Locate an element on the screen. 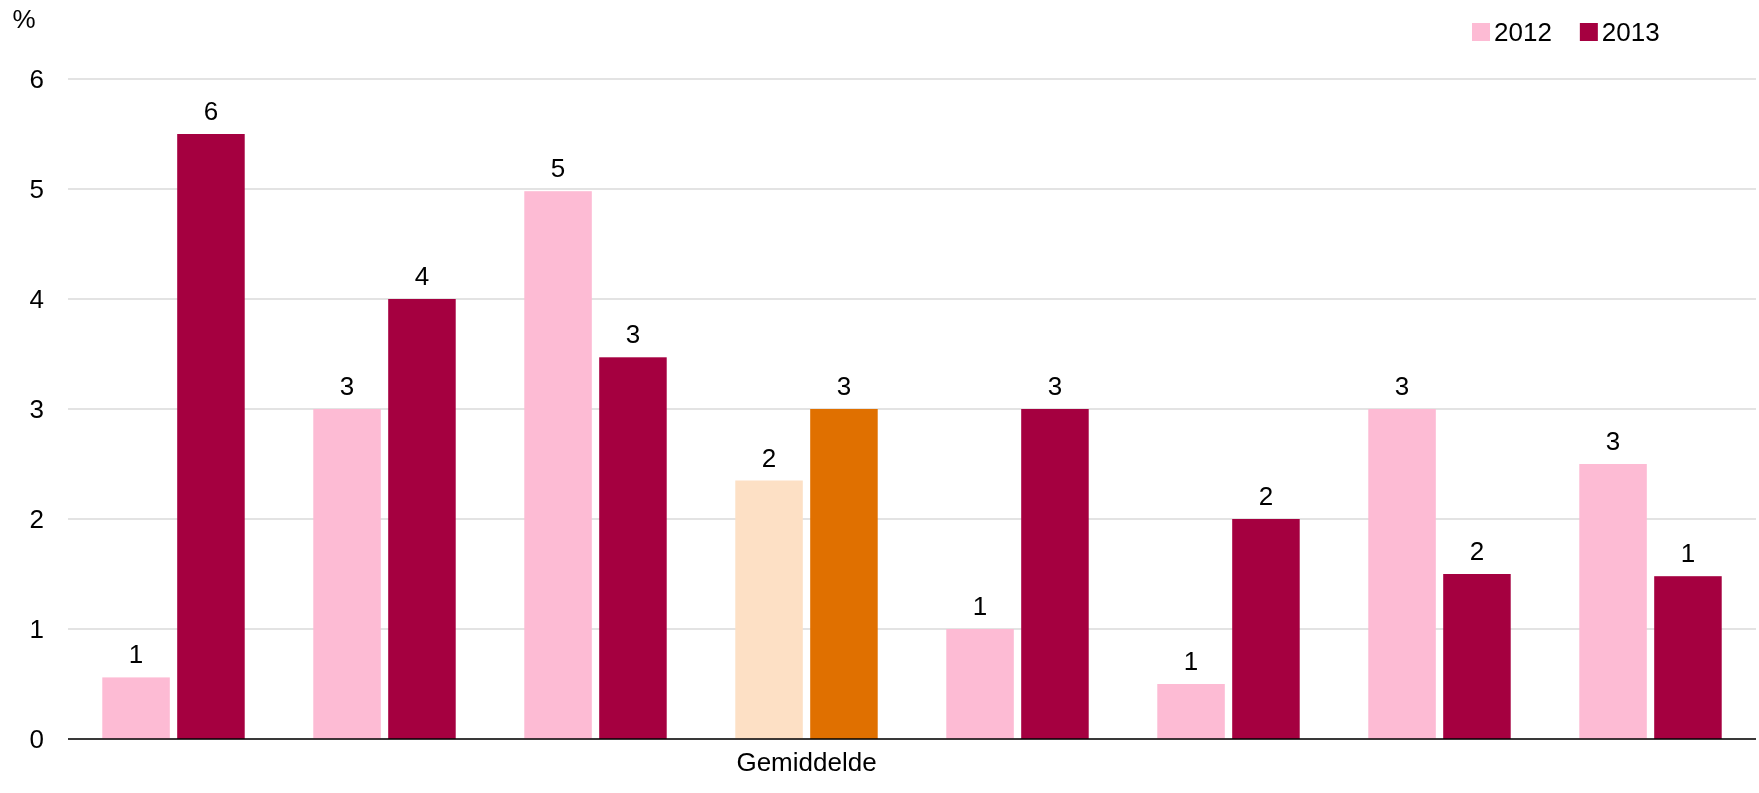  y-axis-title: % is located at coordinates (24, 19).